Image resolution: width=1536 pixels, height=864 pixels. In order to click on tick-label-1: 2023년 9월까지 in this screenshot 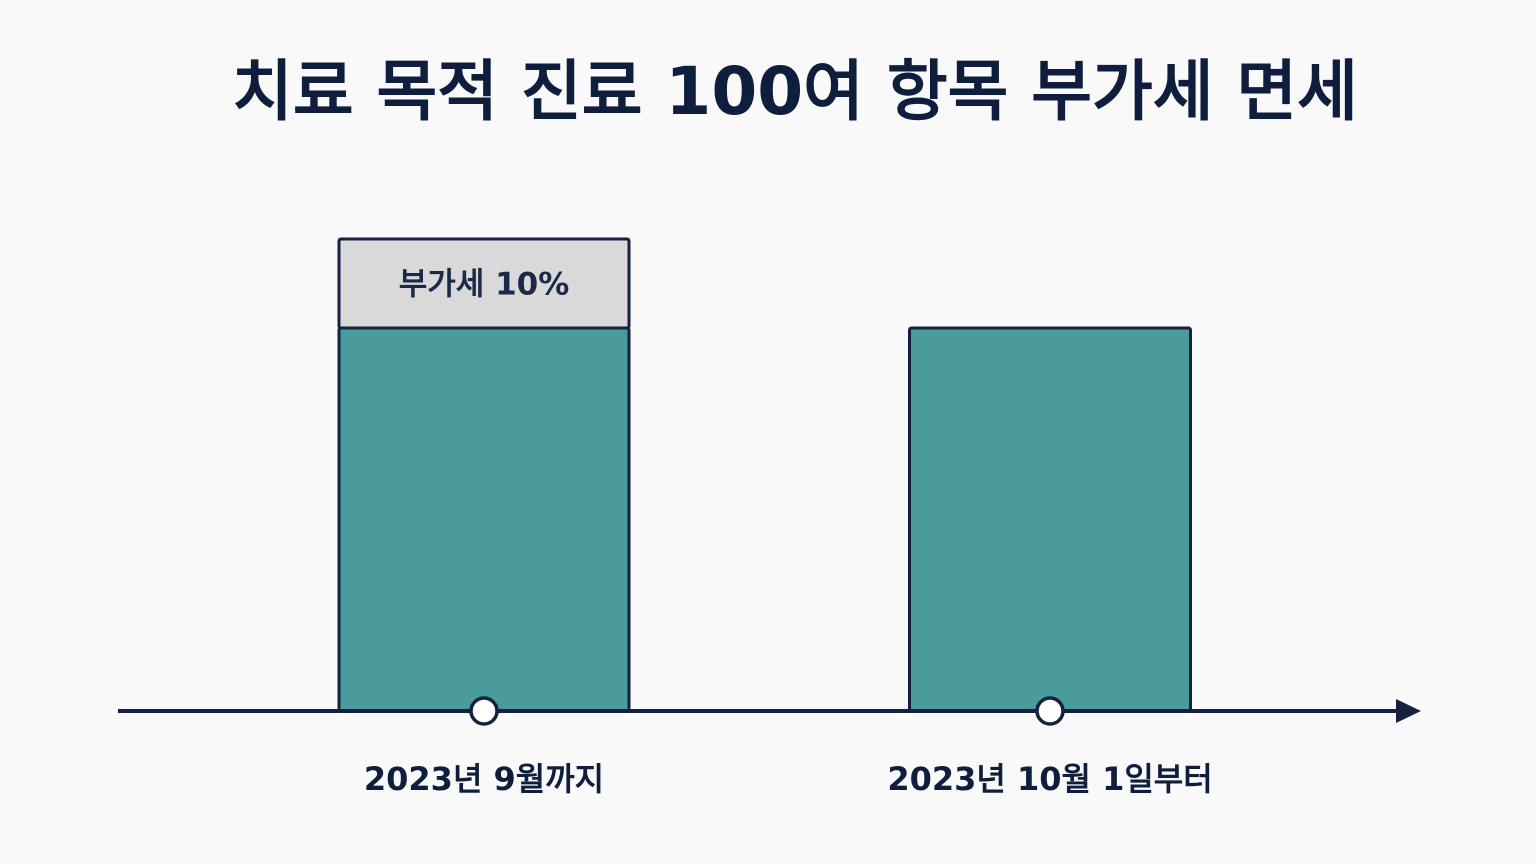, I will do `click(484, 779)`.